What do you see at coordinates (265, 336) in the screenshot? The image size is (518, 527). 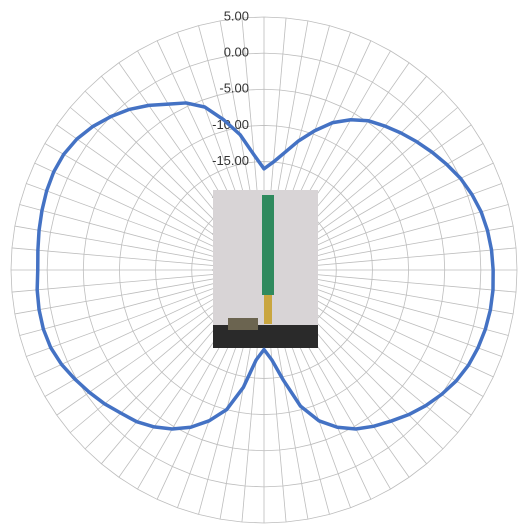 I see `photo-base` at bounding box center [265, 336].